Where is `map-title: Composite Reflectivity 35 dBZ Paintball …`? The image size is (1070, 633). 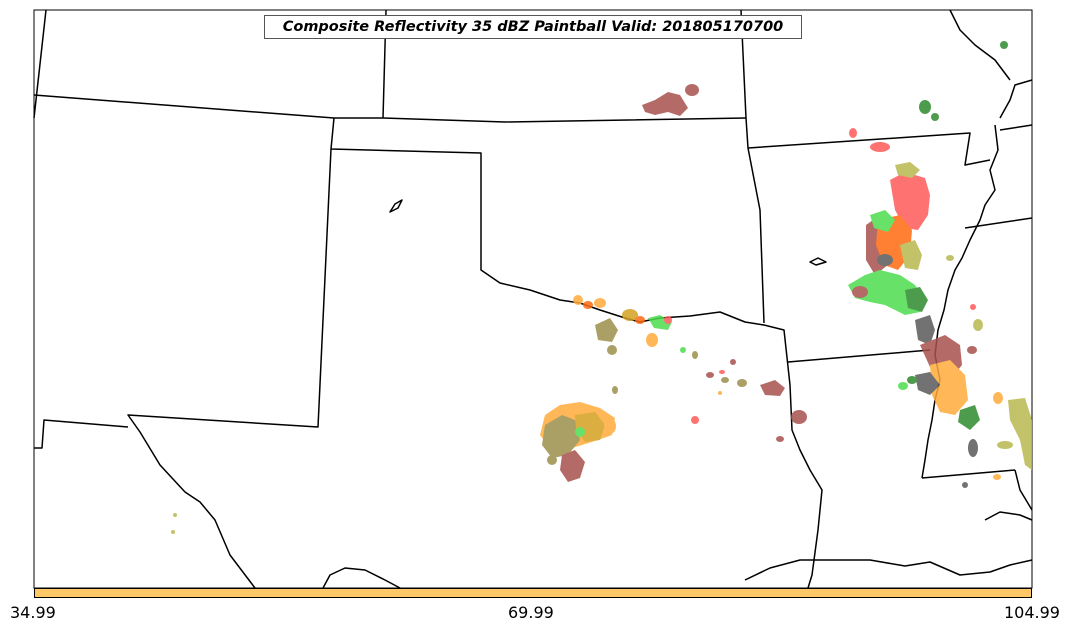
map-title: Composite Reflectivity 35 dBZ Paintball … is located at coordinates (533, 27).